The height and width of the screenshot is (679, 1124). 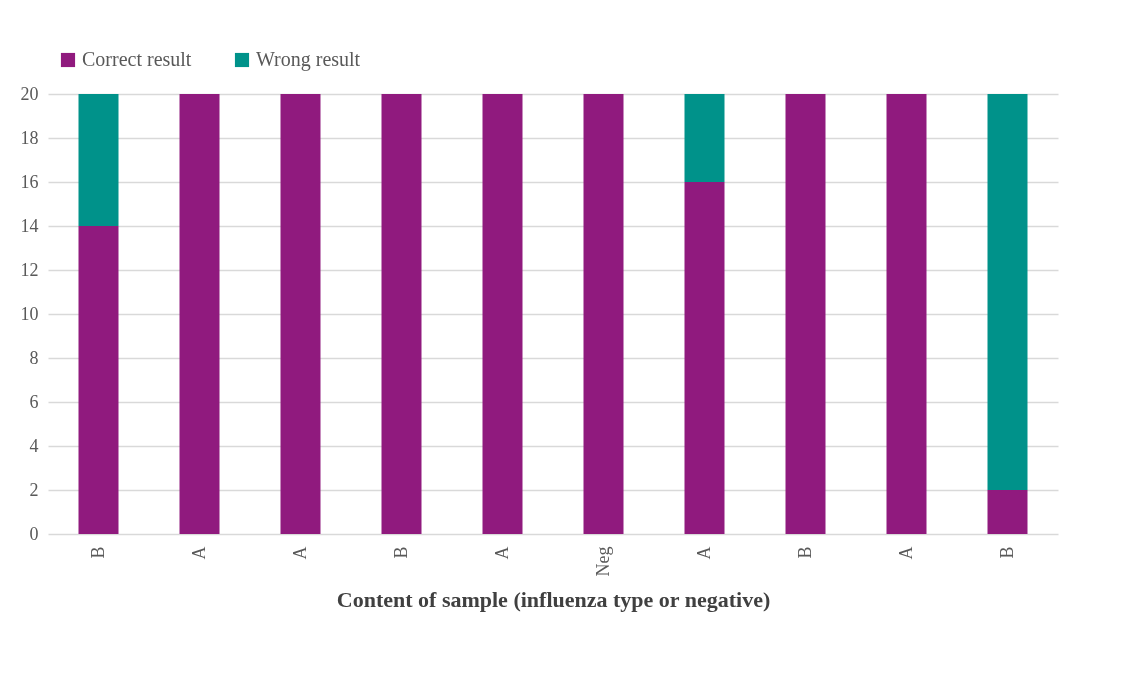 What do you see at coordinates (29, 225) in the screenshot?
I see `y-tick-label: 14` at bounding box center [29, 225].